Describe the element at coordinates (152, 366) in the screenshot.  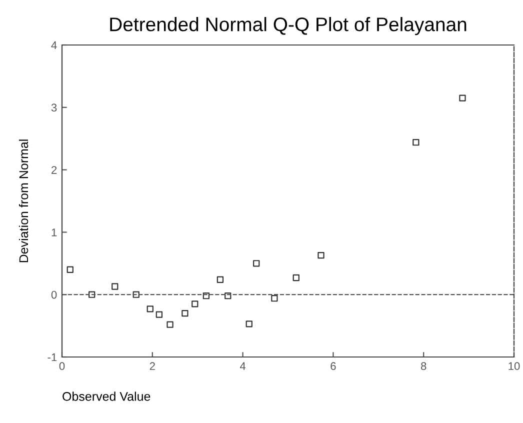
I see `x-tick-label: 2` at that location.